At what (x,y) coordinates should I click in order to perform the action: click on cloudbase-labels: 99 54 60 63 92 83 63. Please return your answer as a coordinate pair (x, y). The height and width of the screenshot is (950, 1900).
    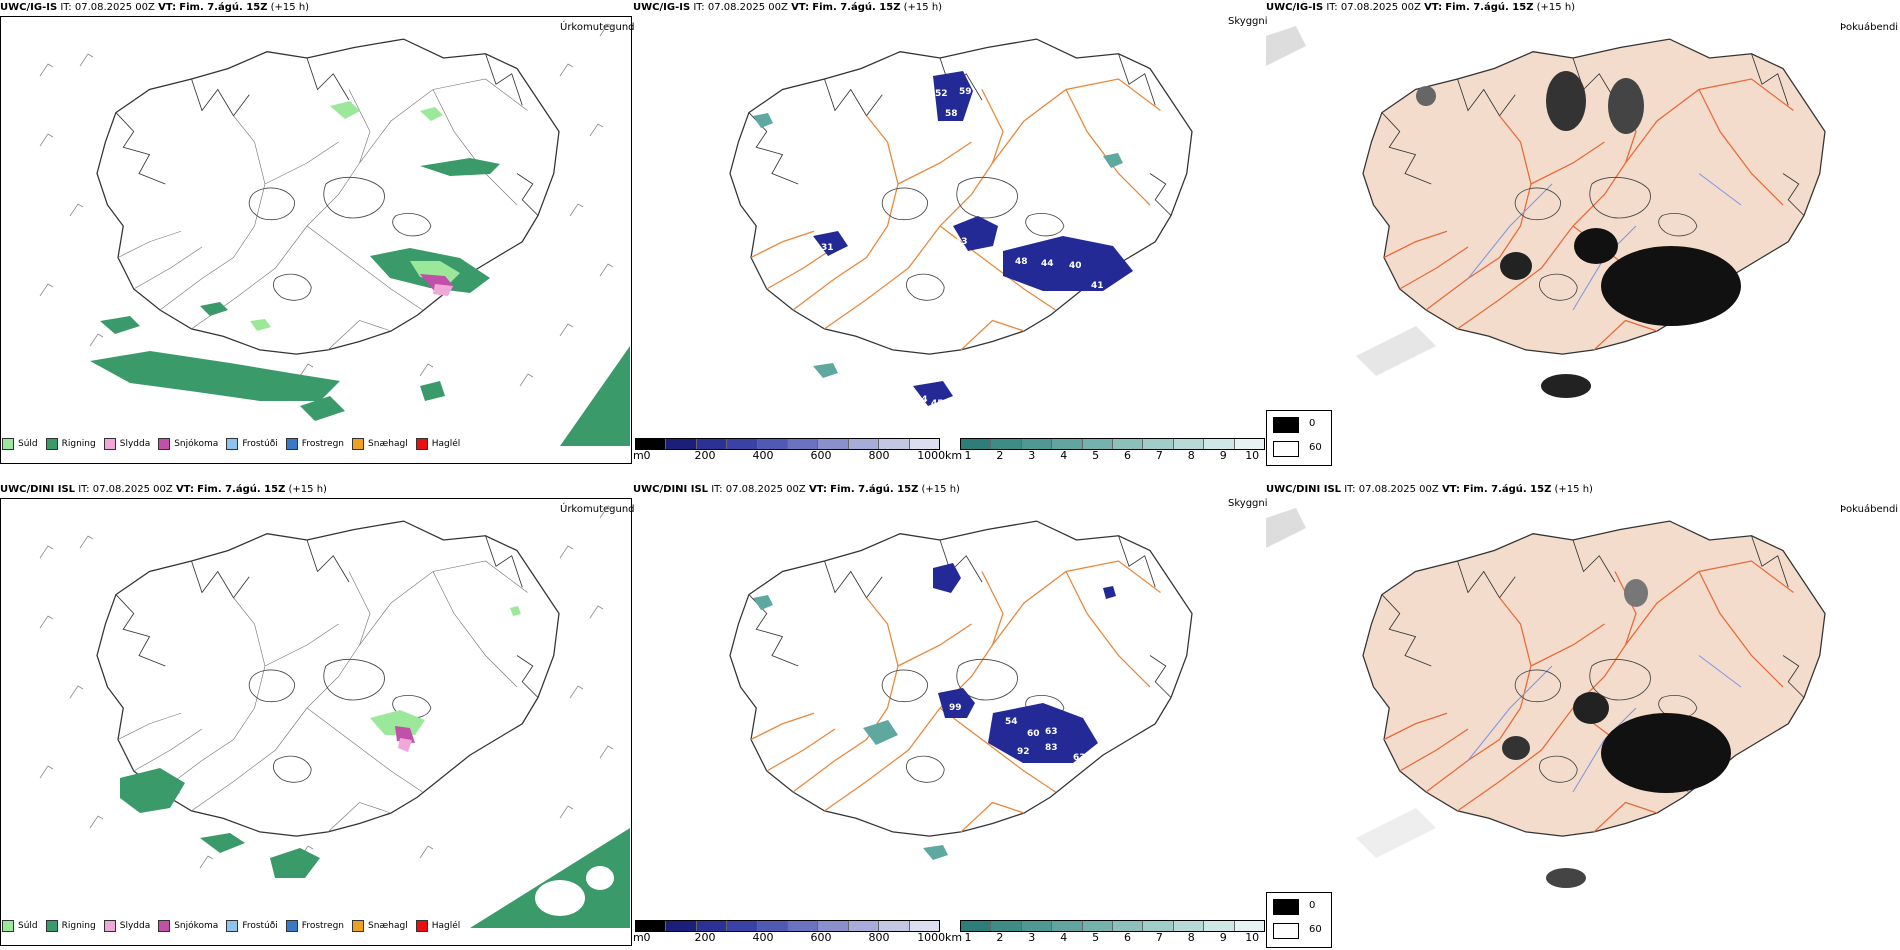
    Looking at the image, I should click on (1017, 733).